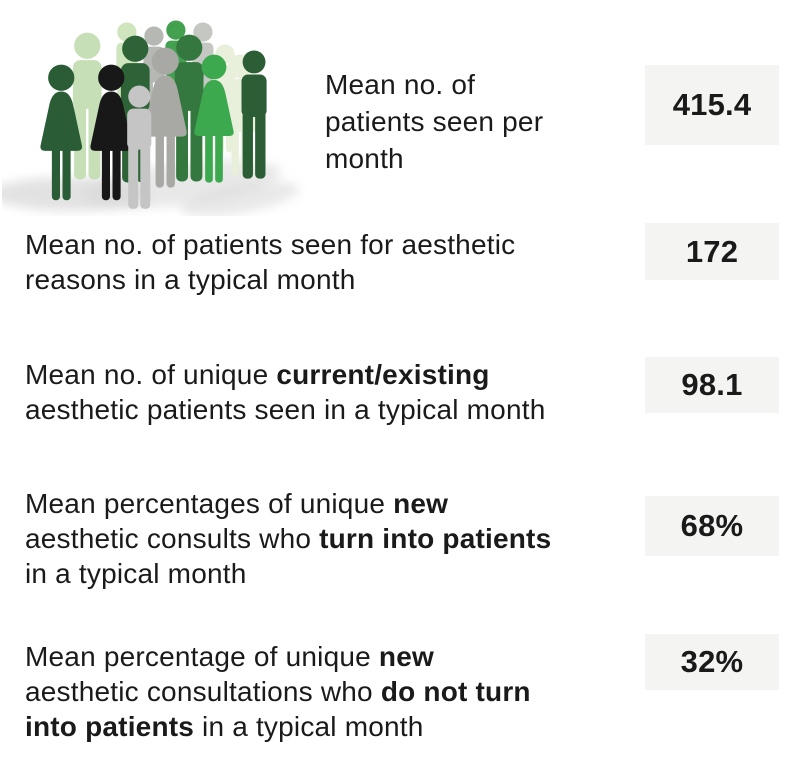 The height and width of the screenshot is (761, 796). I want to click on stat-value-box: 172, so click(712, 251).